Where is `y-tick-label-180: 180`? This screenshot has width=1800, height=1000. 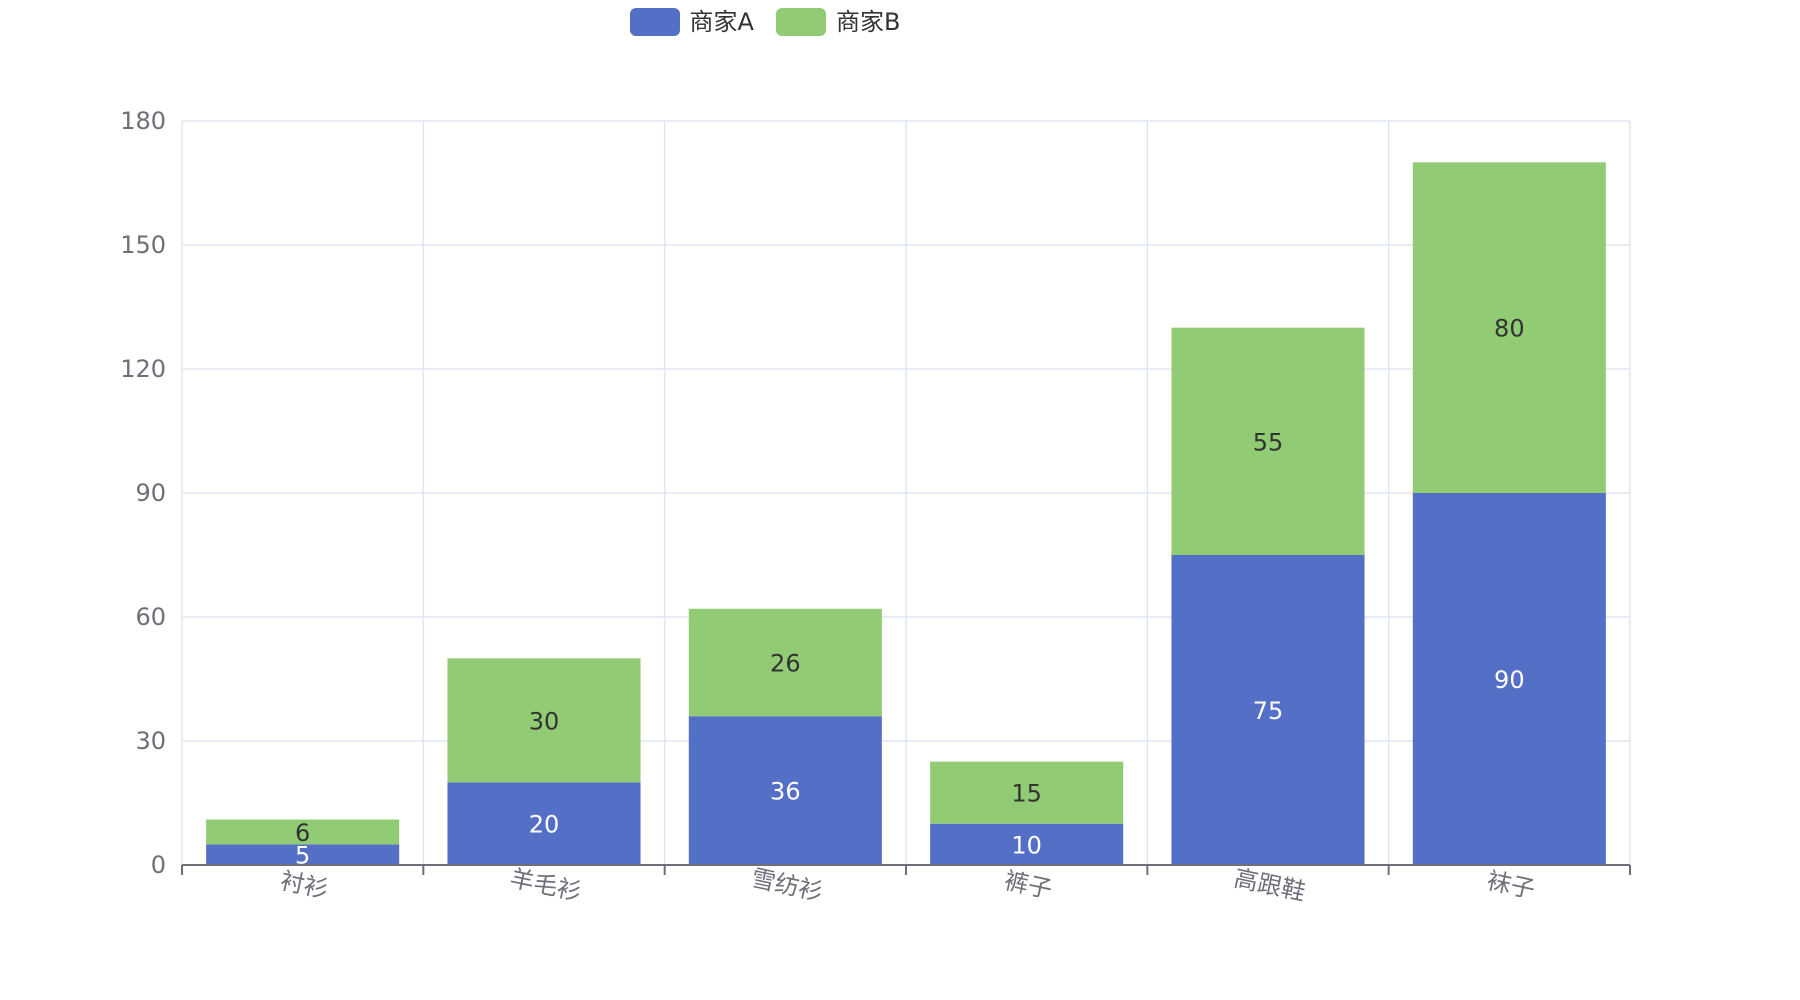 y-tick-label-180: 180 is located at coordinates (143, 121).